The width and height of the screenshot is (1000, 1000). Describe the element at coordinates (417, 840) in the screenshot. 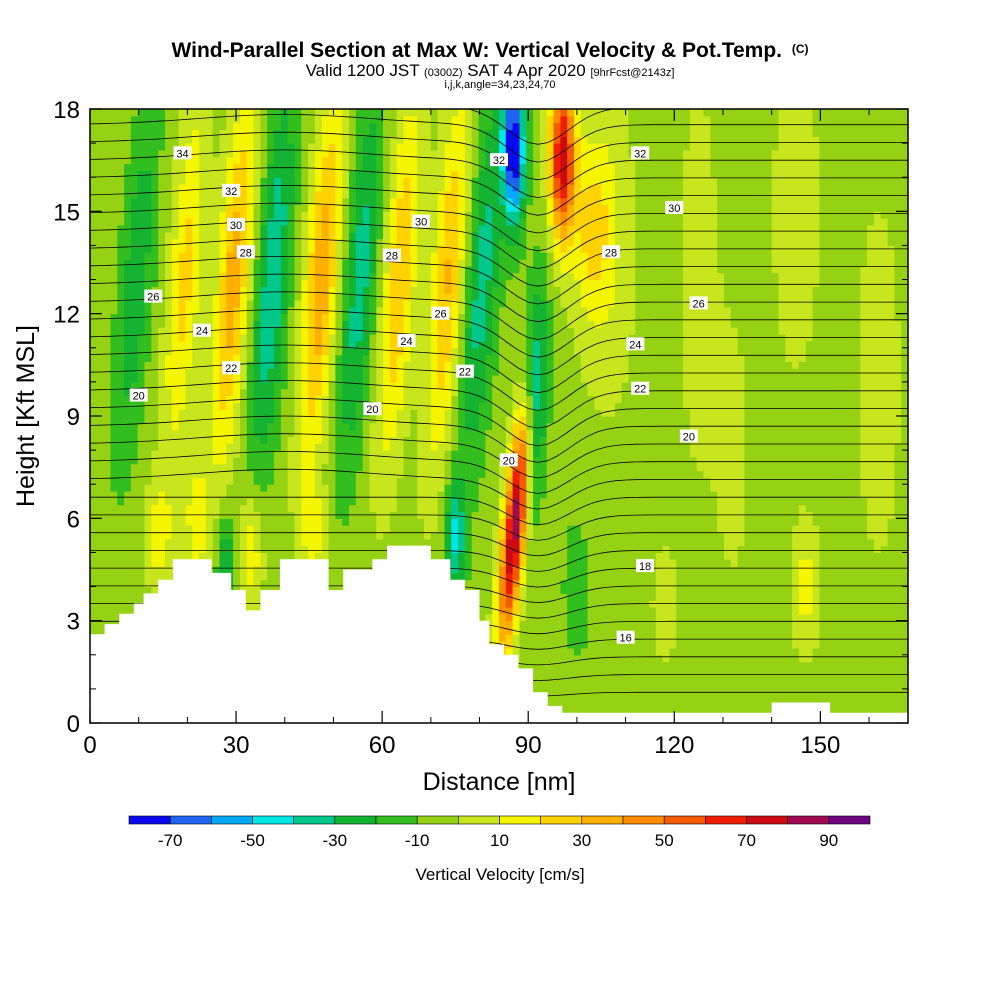

I see `colorbar-tick-label: -10` at that location.